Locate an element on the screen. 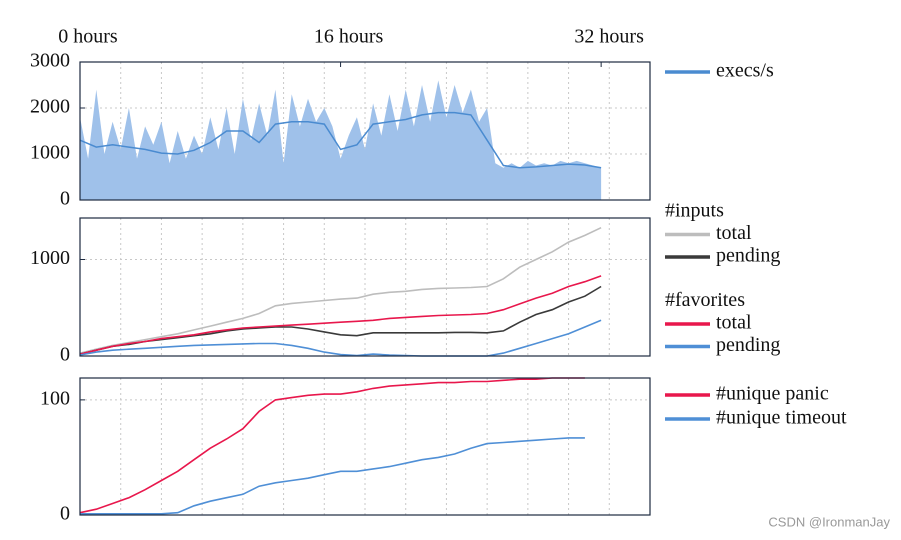 This screenshot has height=540, width=901. legend-title: #inputs is located at coordinates (694, 211).